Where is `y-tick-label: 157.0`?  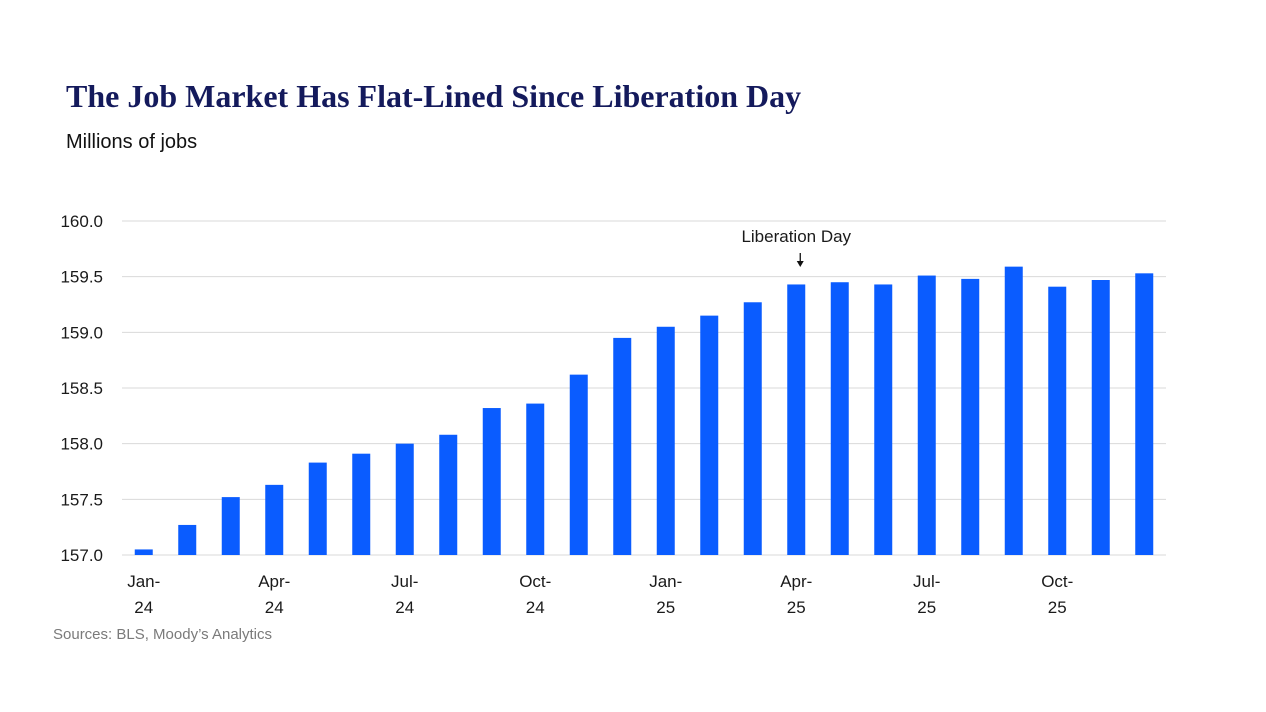
y-tick-label: 157.0 is located at coordinates (81, 555).